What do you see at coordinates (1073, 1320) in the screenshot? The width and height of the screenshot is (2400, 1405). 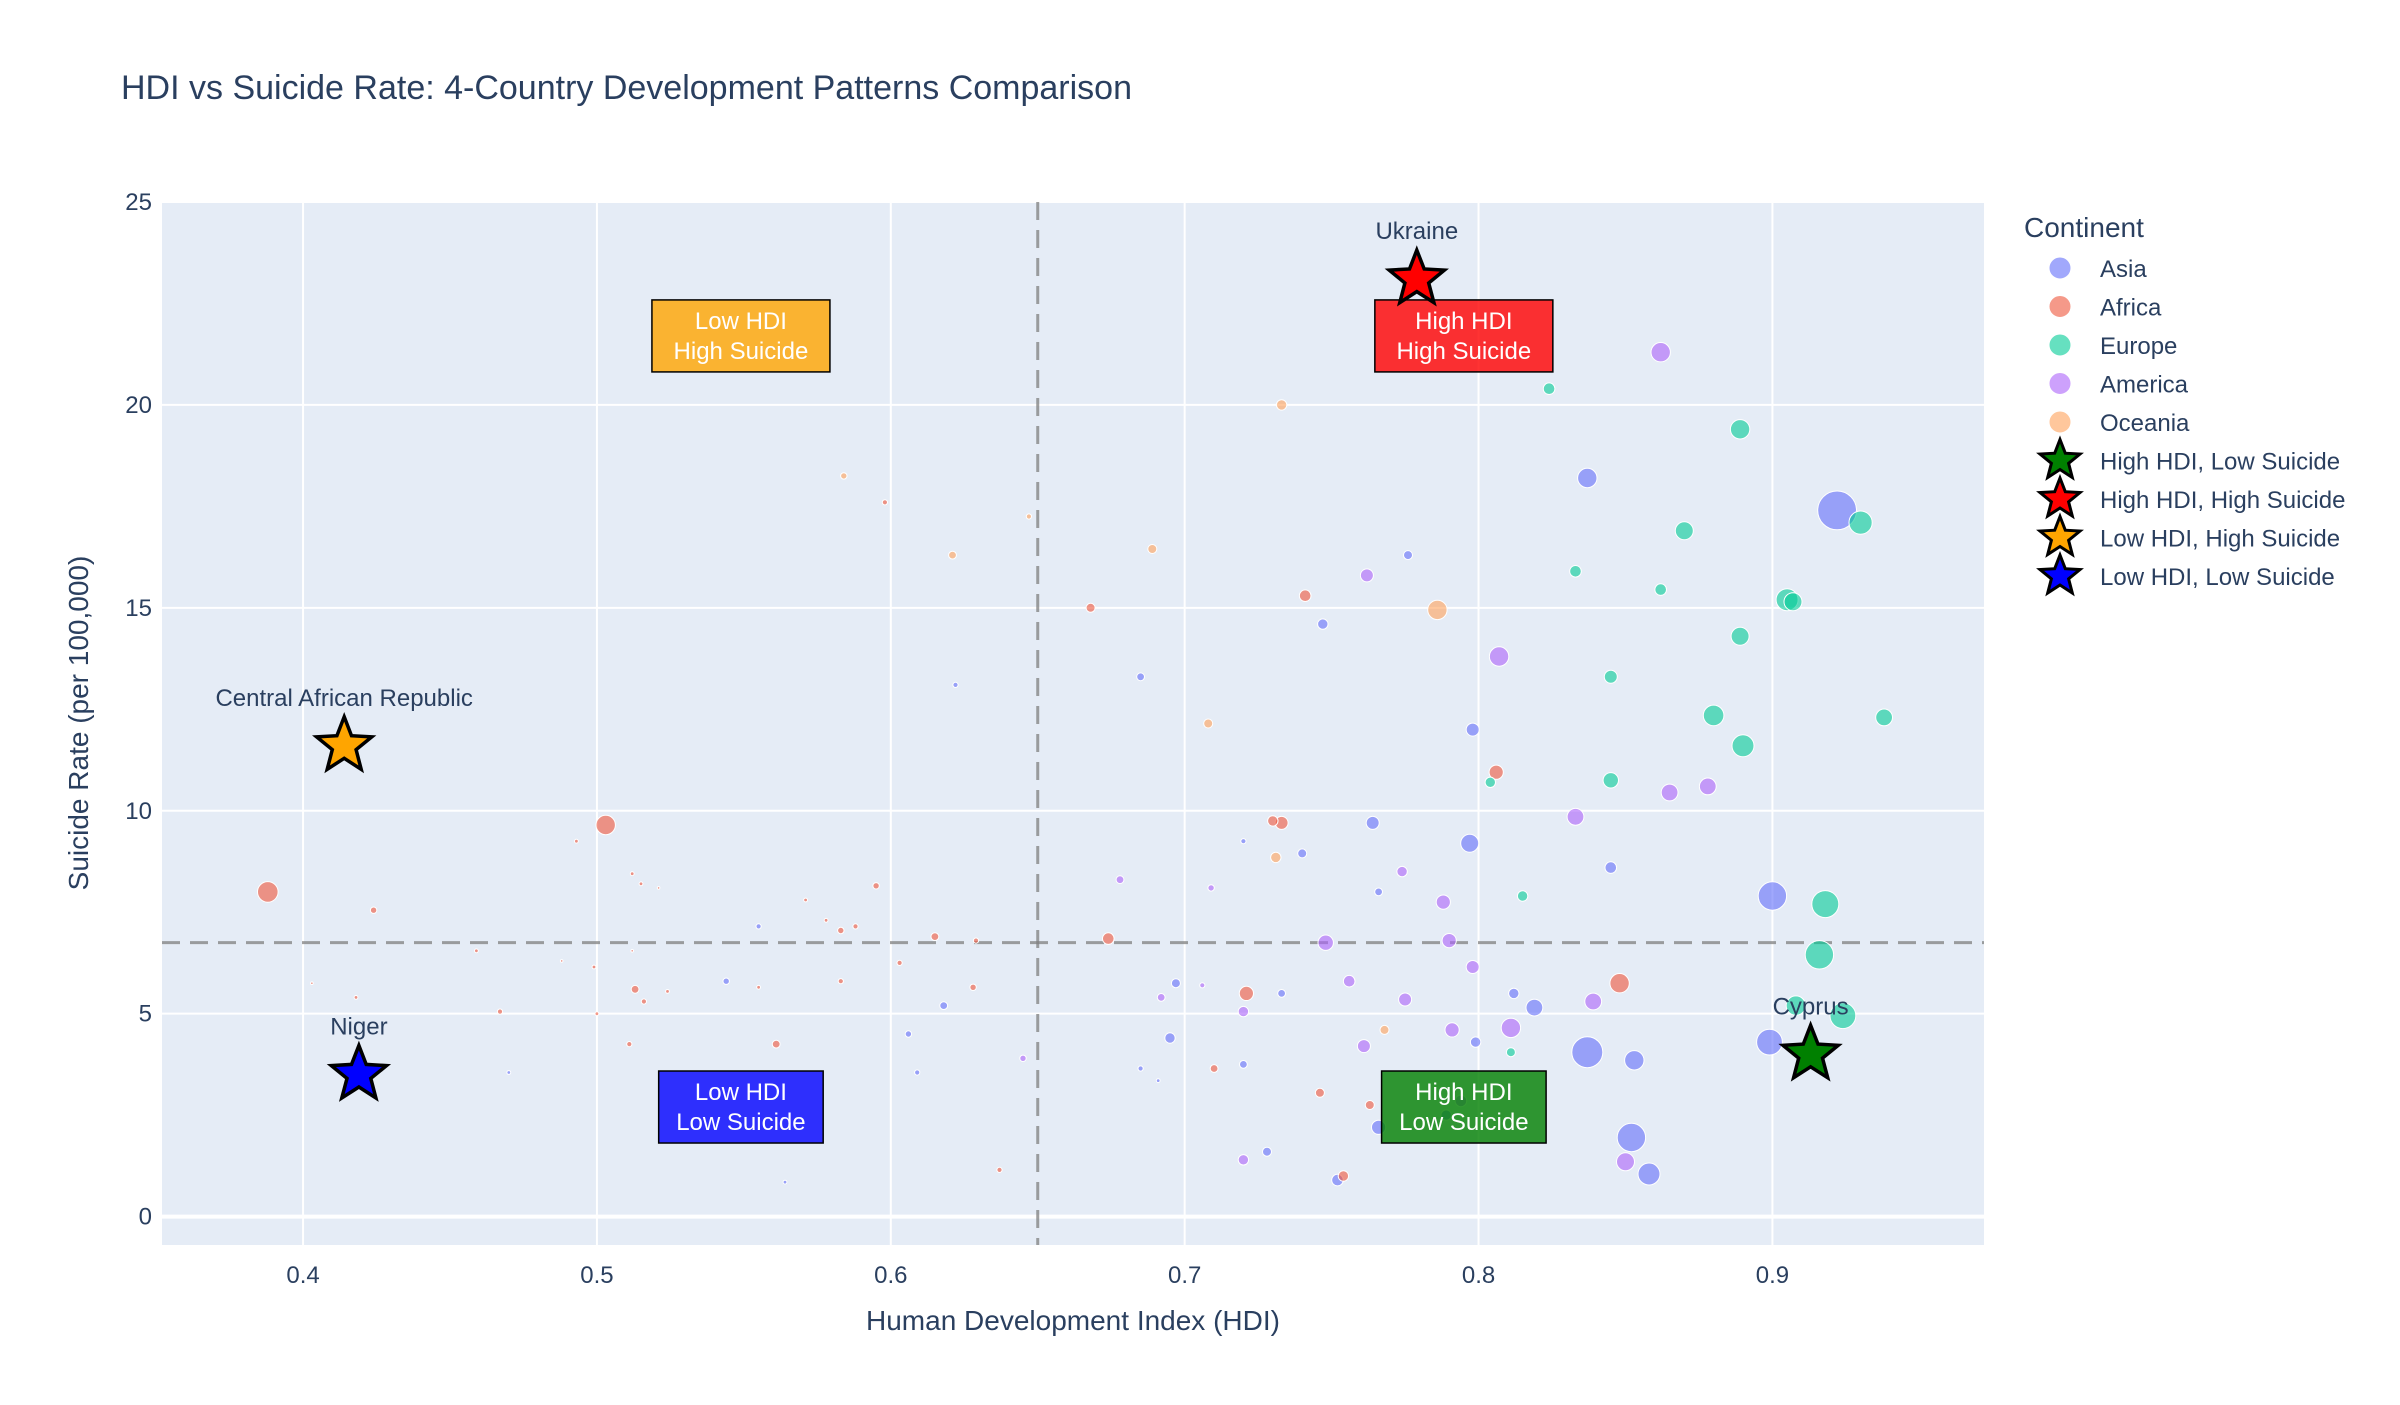 I see `x-axis-title: Human Development Index (HDI)` at bounding box center [1073, 1320].